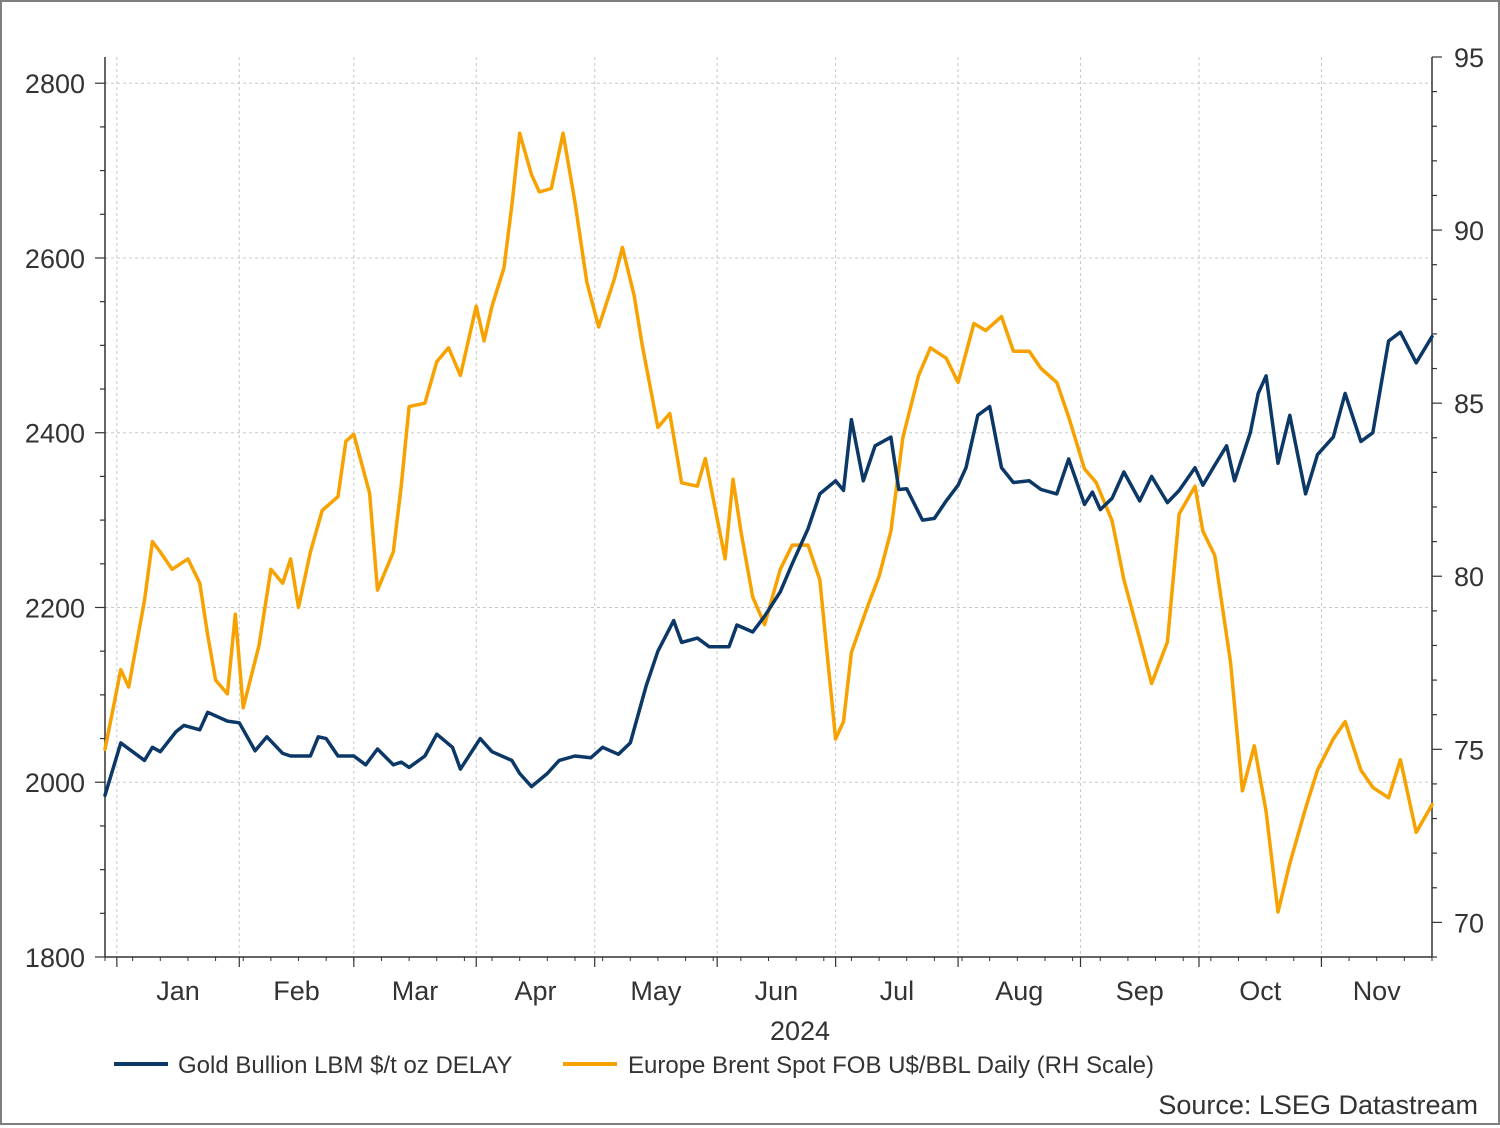  Describe the element at coordinates (1469, 58) in the screenshot. I see `y-right-tick-label: 95` at that location.